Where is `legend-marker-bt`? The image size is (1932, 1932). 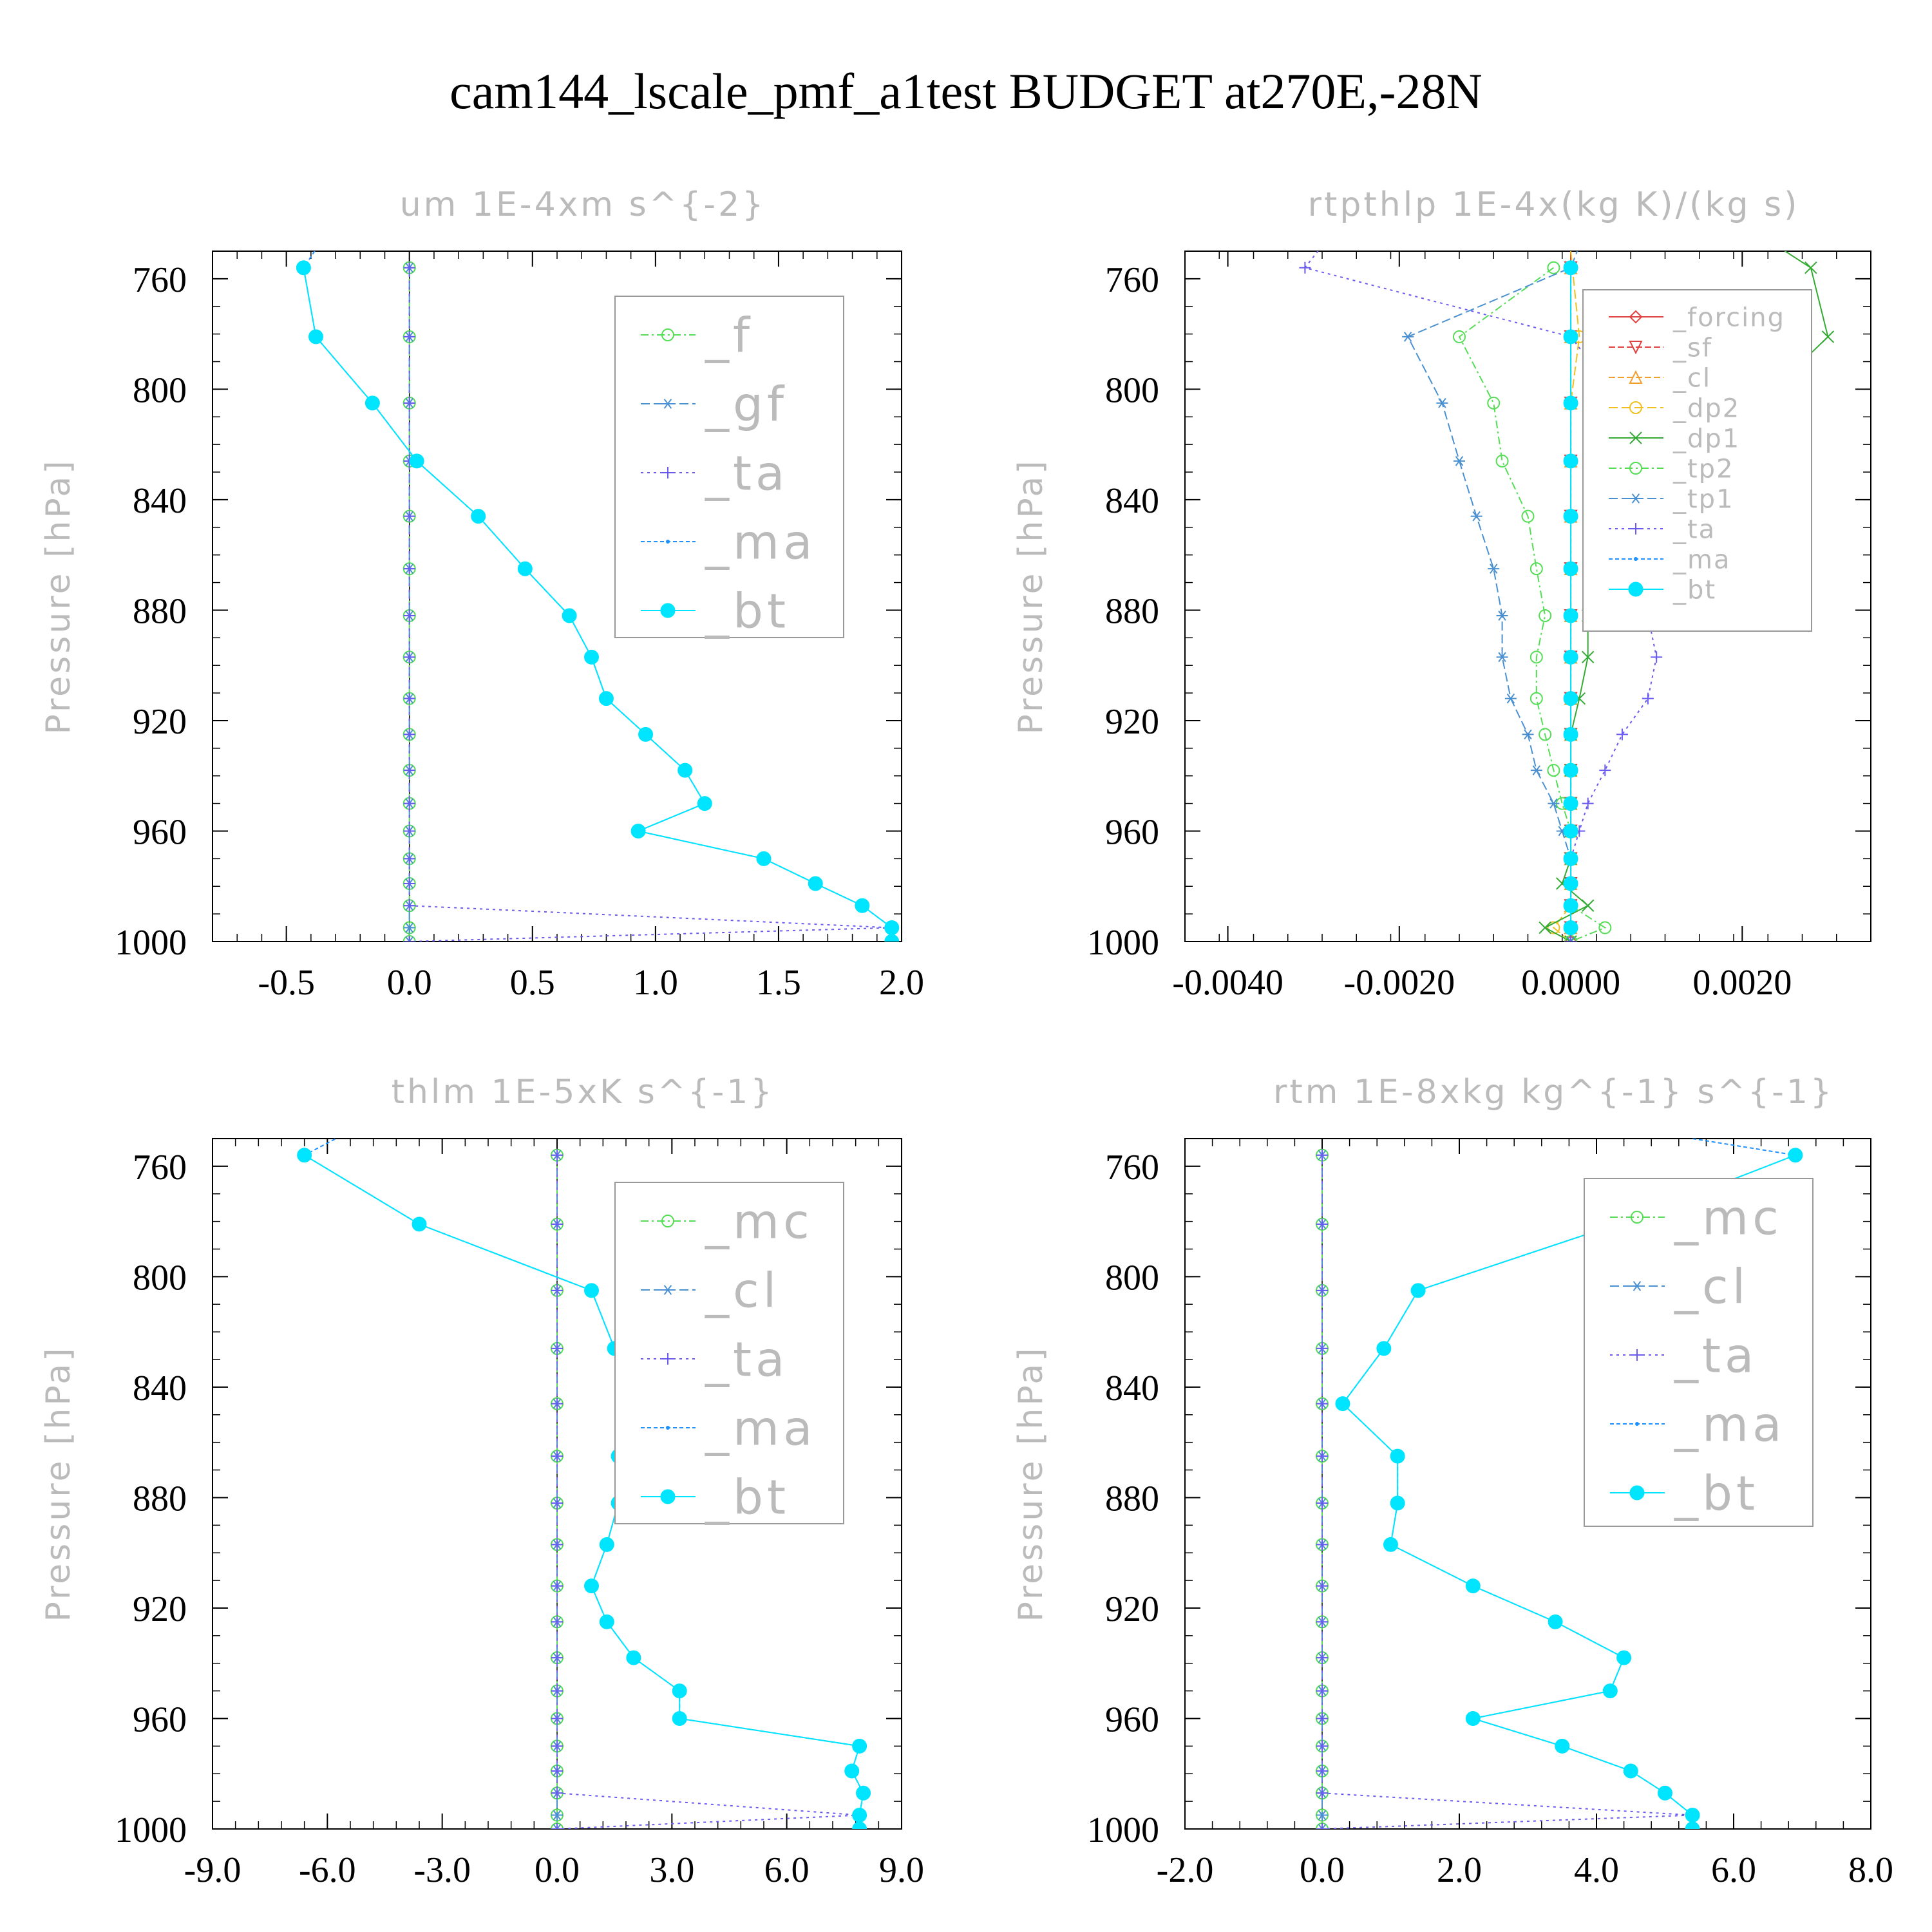
legend-marker-bt is located at coordinates (1637, 1493).